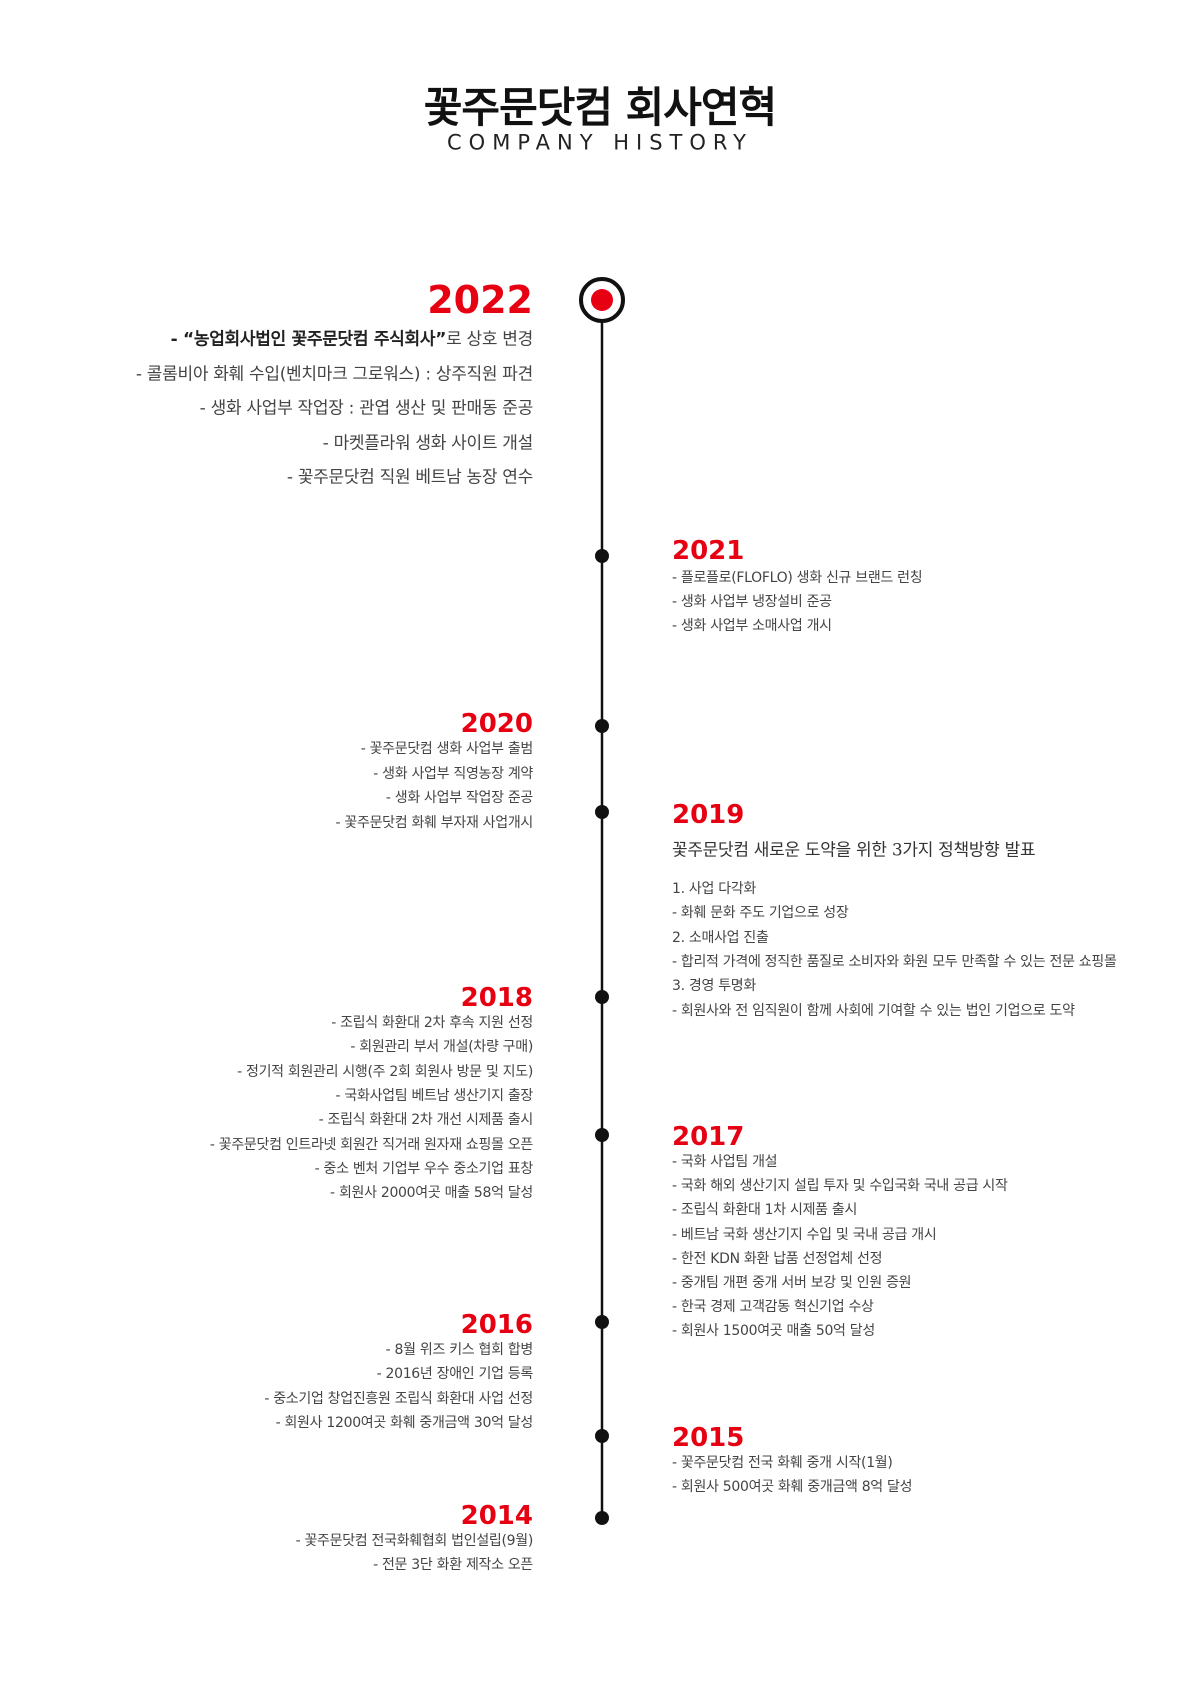 The image size is (1200, 1690). Describe the element at coordinates (496, 724) in the screenshot. I see `year-label: 2020` at that location.